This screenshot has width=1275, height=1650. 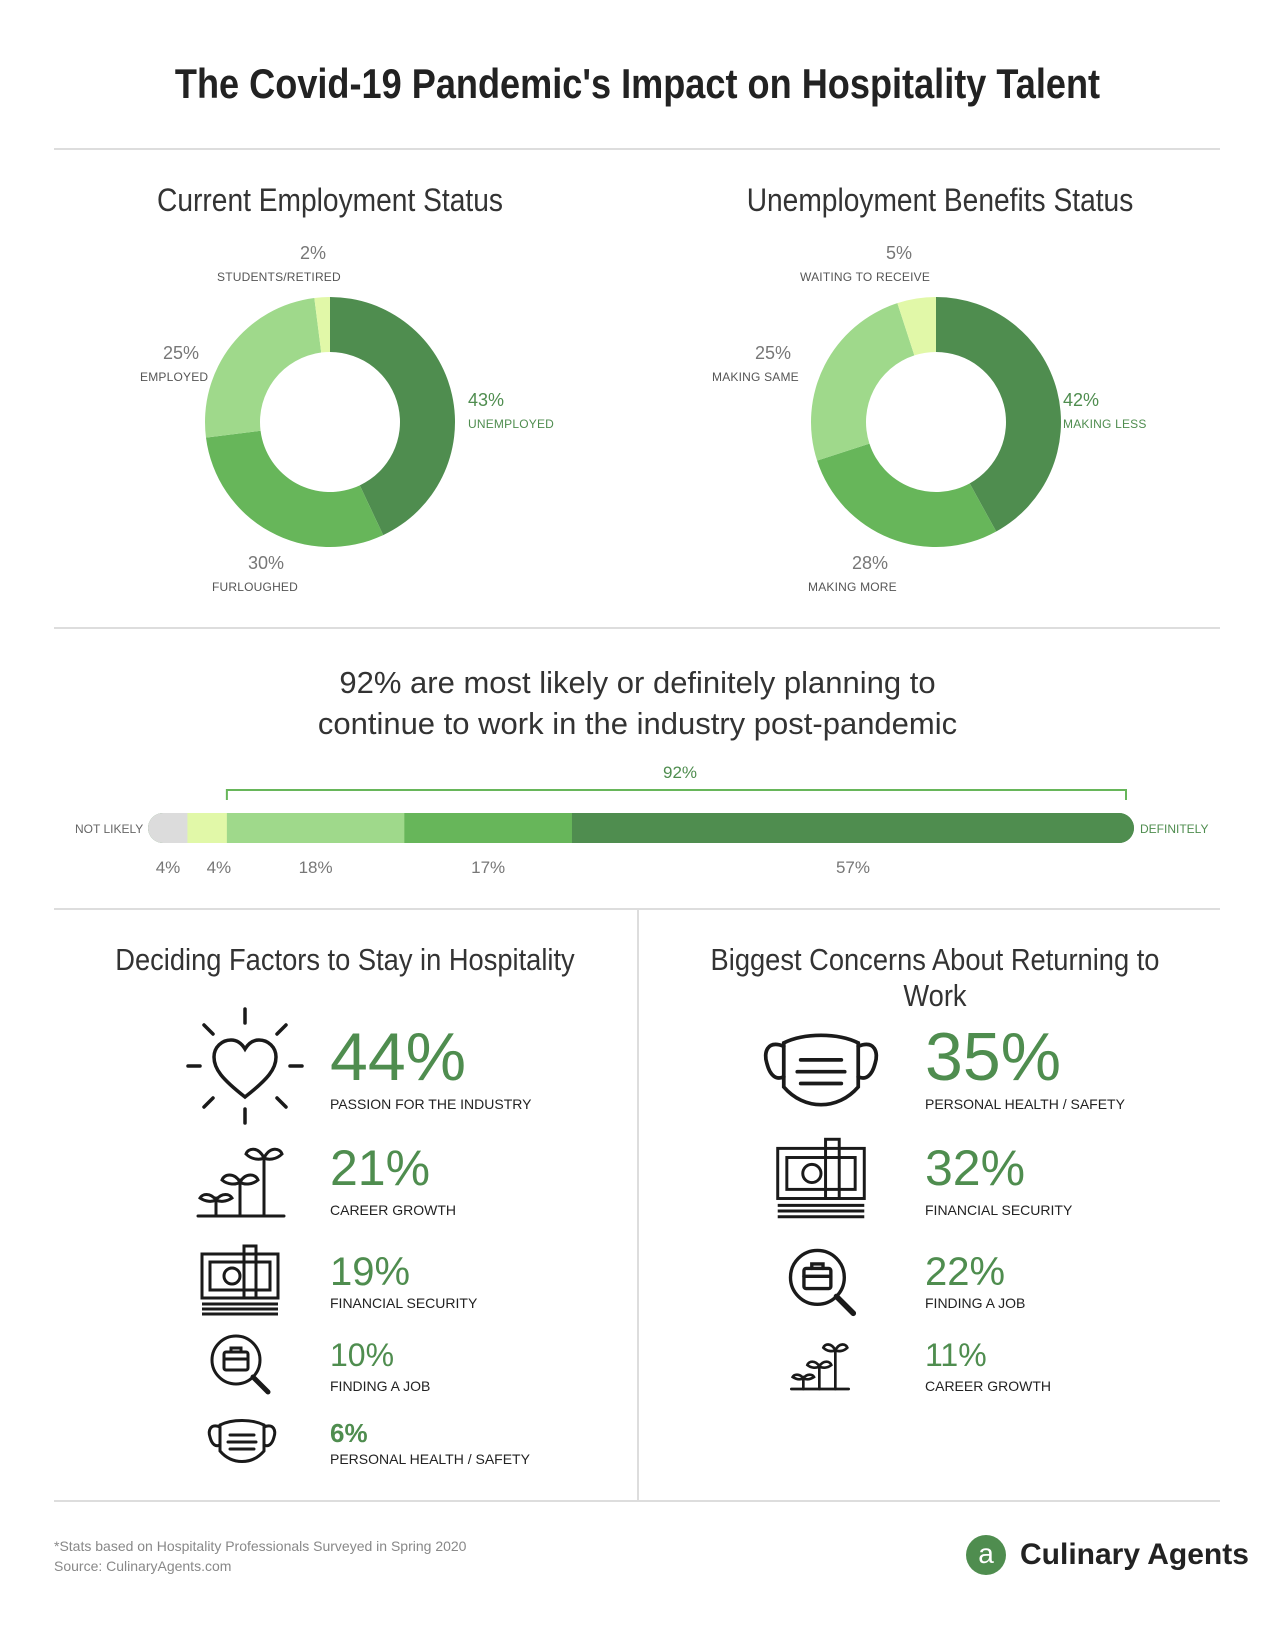 What do you see at coordinates (362, 1355) in the screenshot?
I see `deciding-pct-4: 10%` at bounding box center [362, 1355].